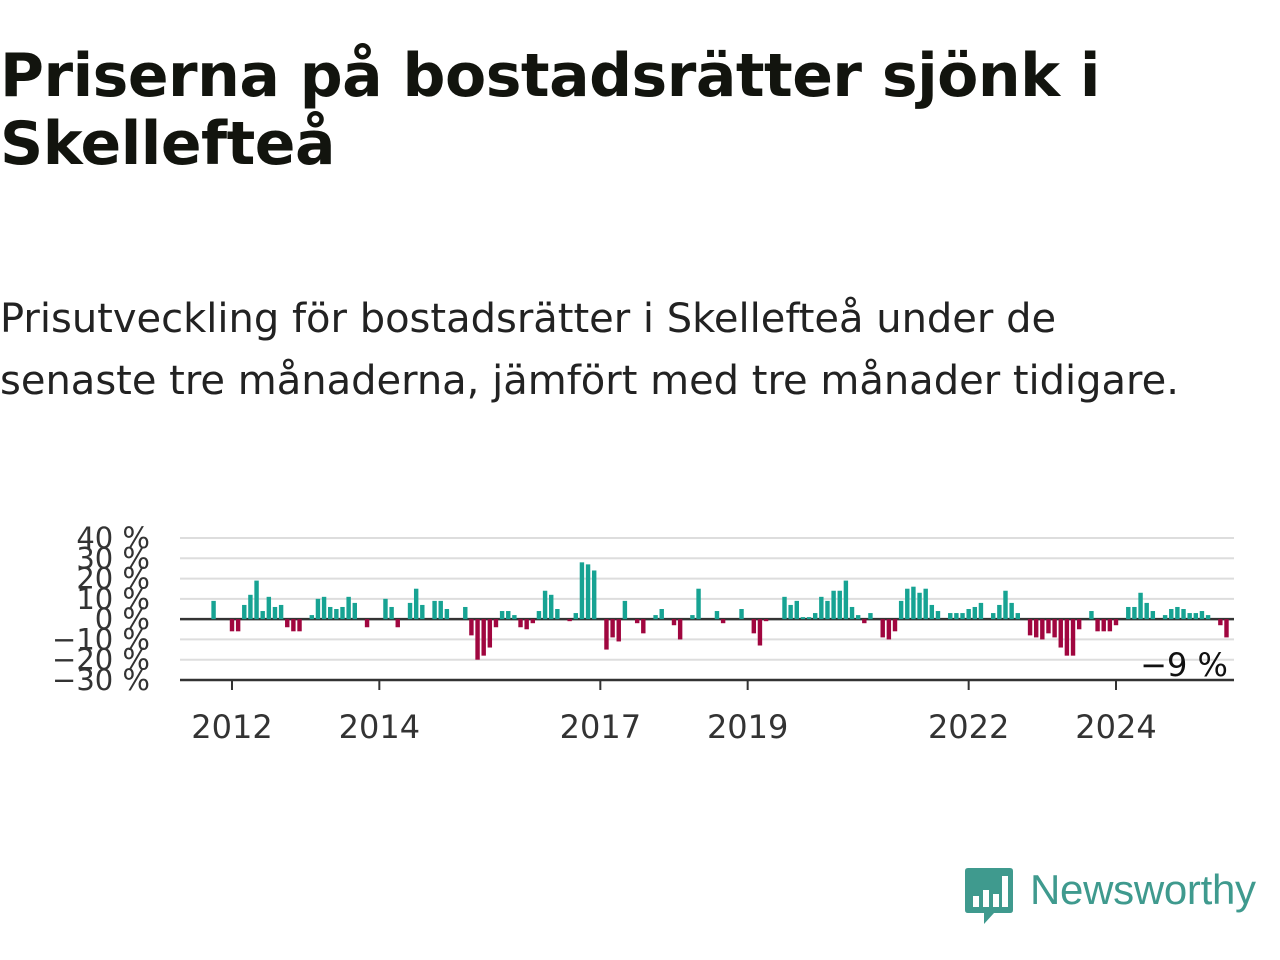  Describe the element at coordinates (122, 619) in the screenshot. I see `y-tick-label: 0 %` at that location.